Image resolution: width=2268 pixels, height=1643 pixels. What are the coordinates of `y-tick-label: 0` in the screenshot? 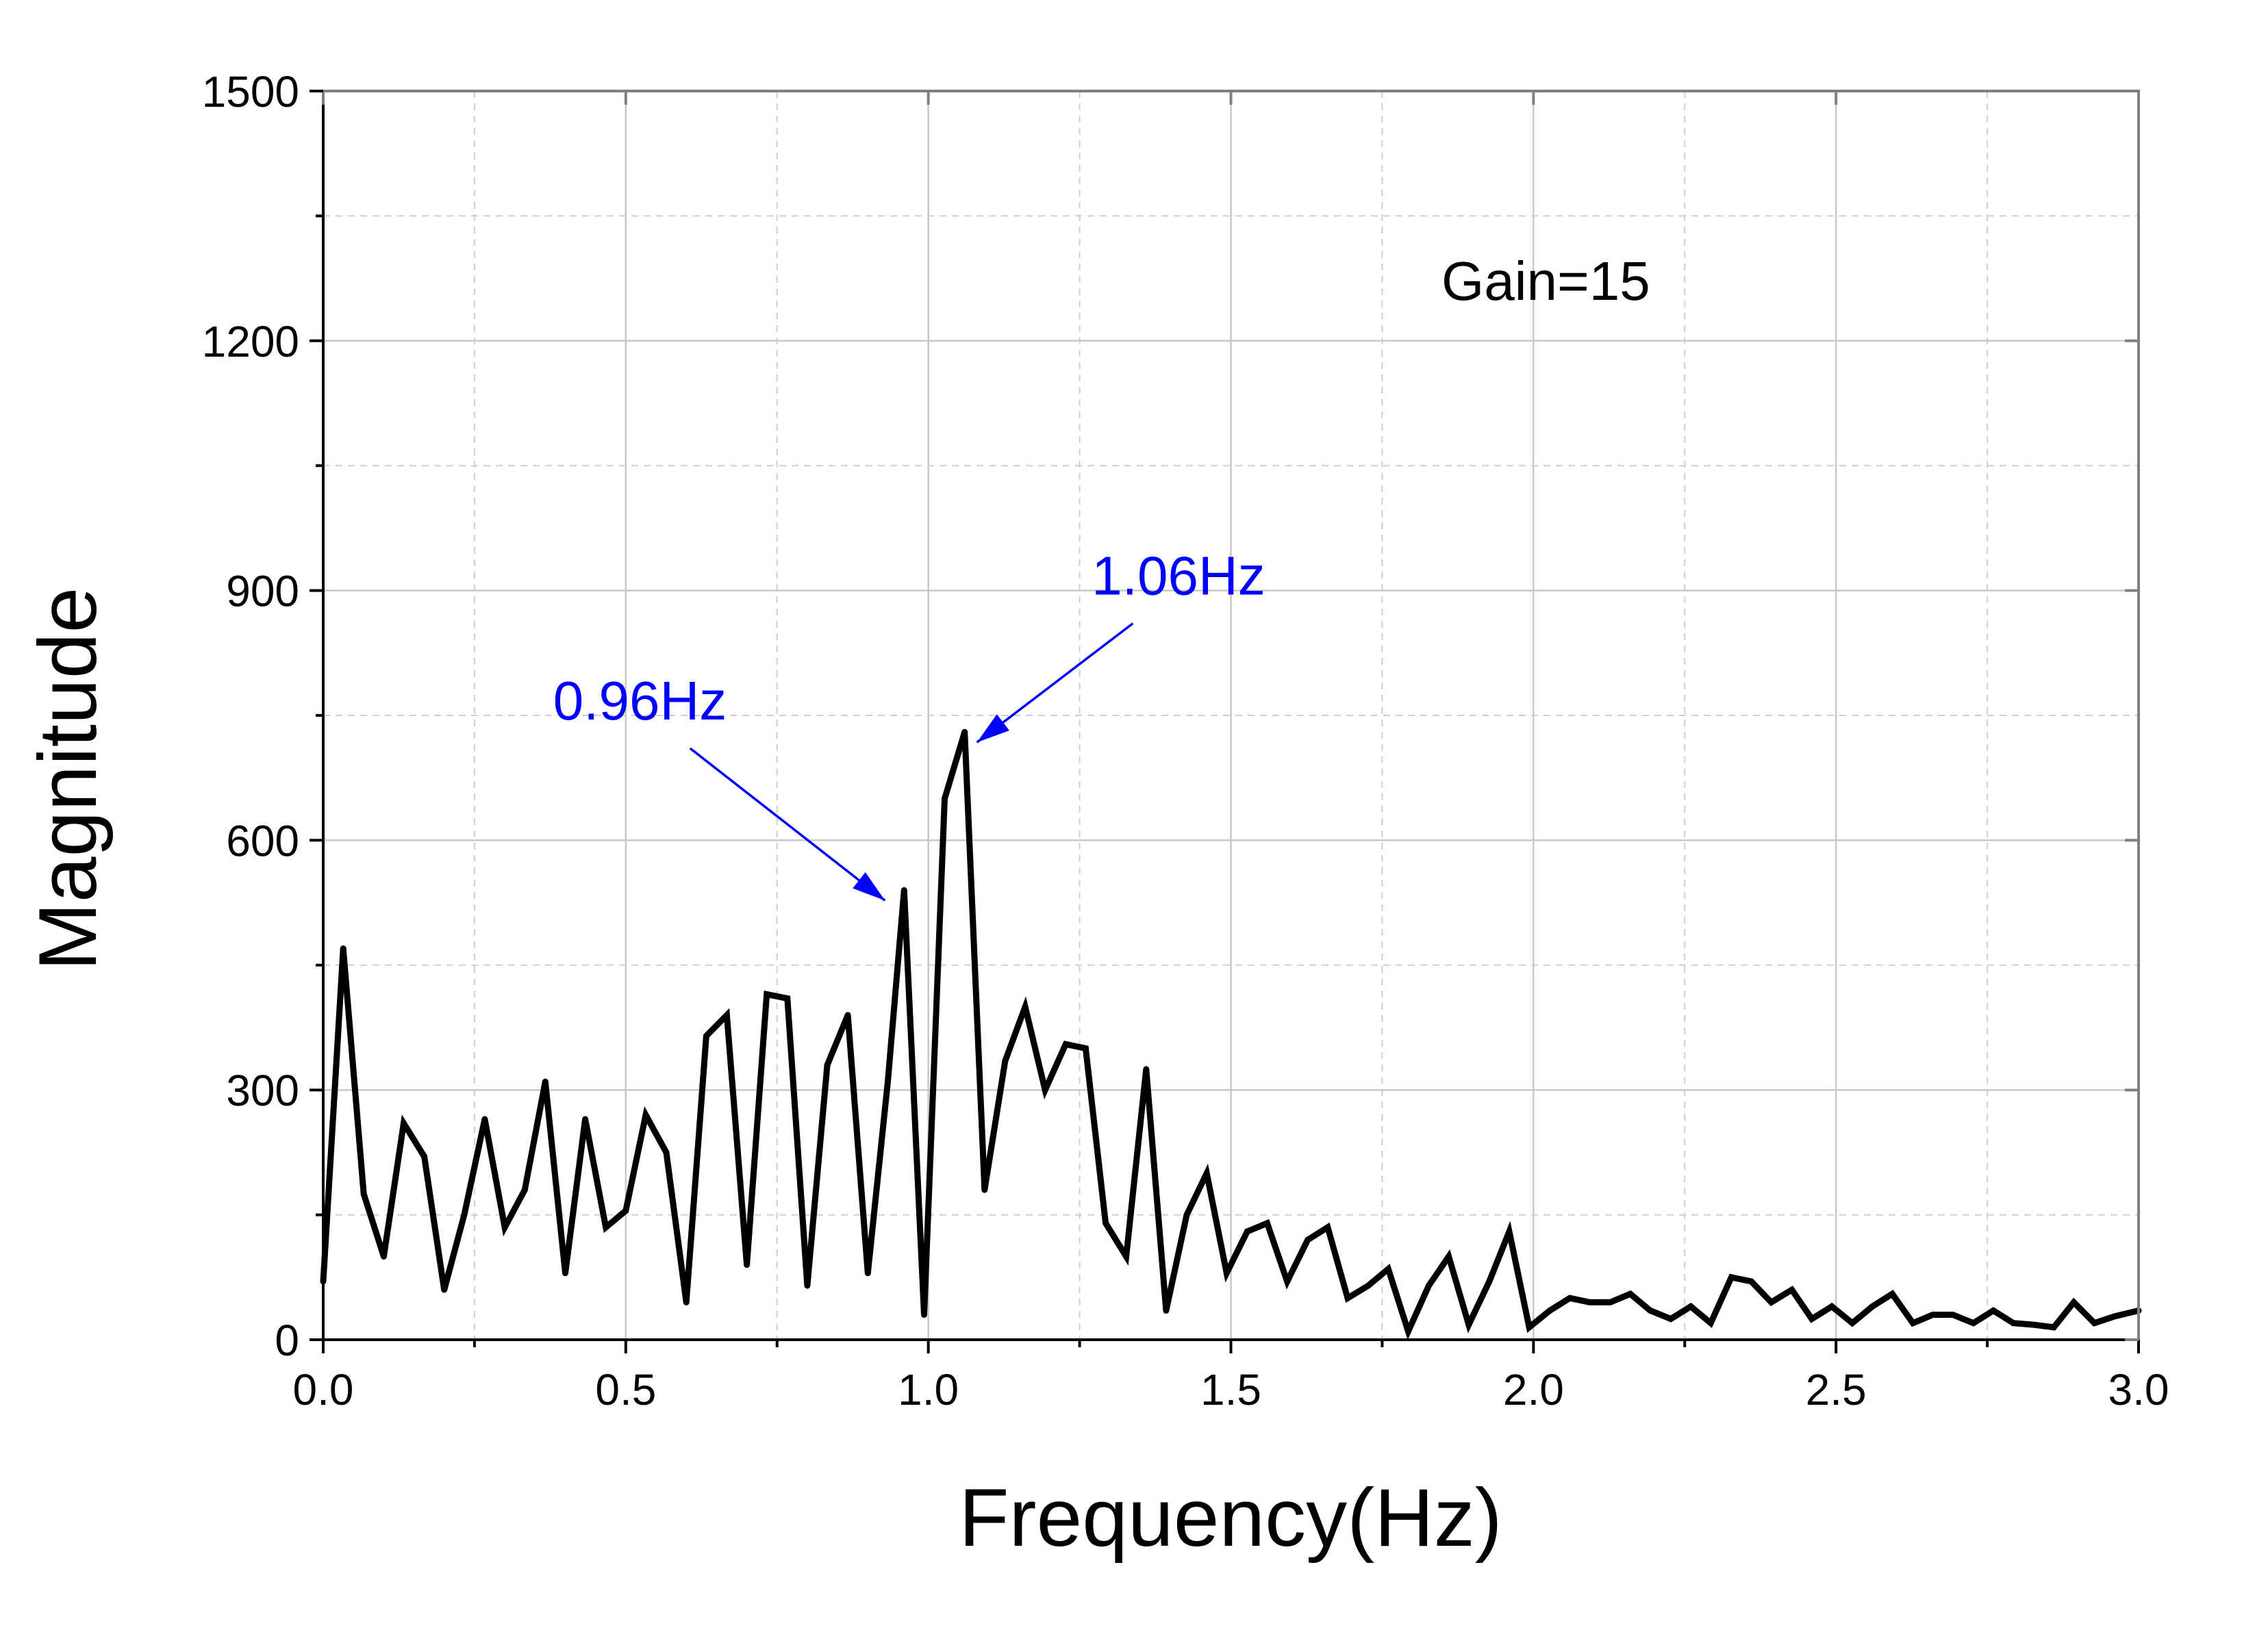 It's located at (287, 1340).